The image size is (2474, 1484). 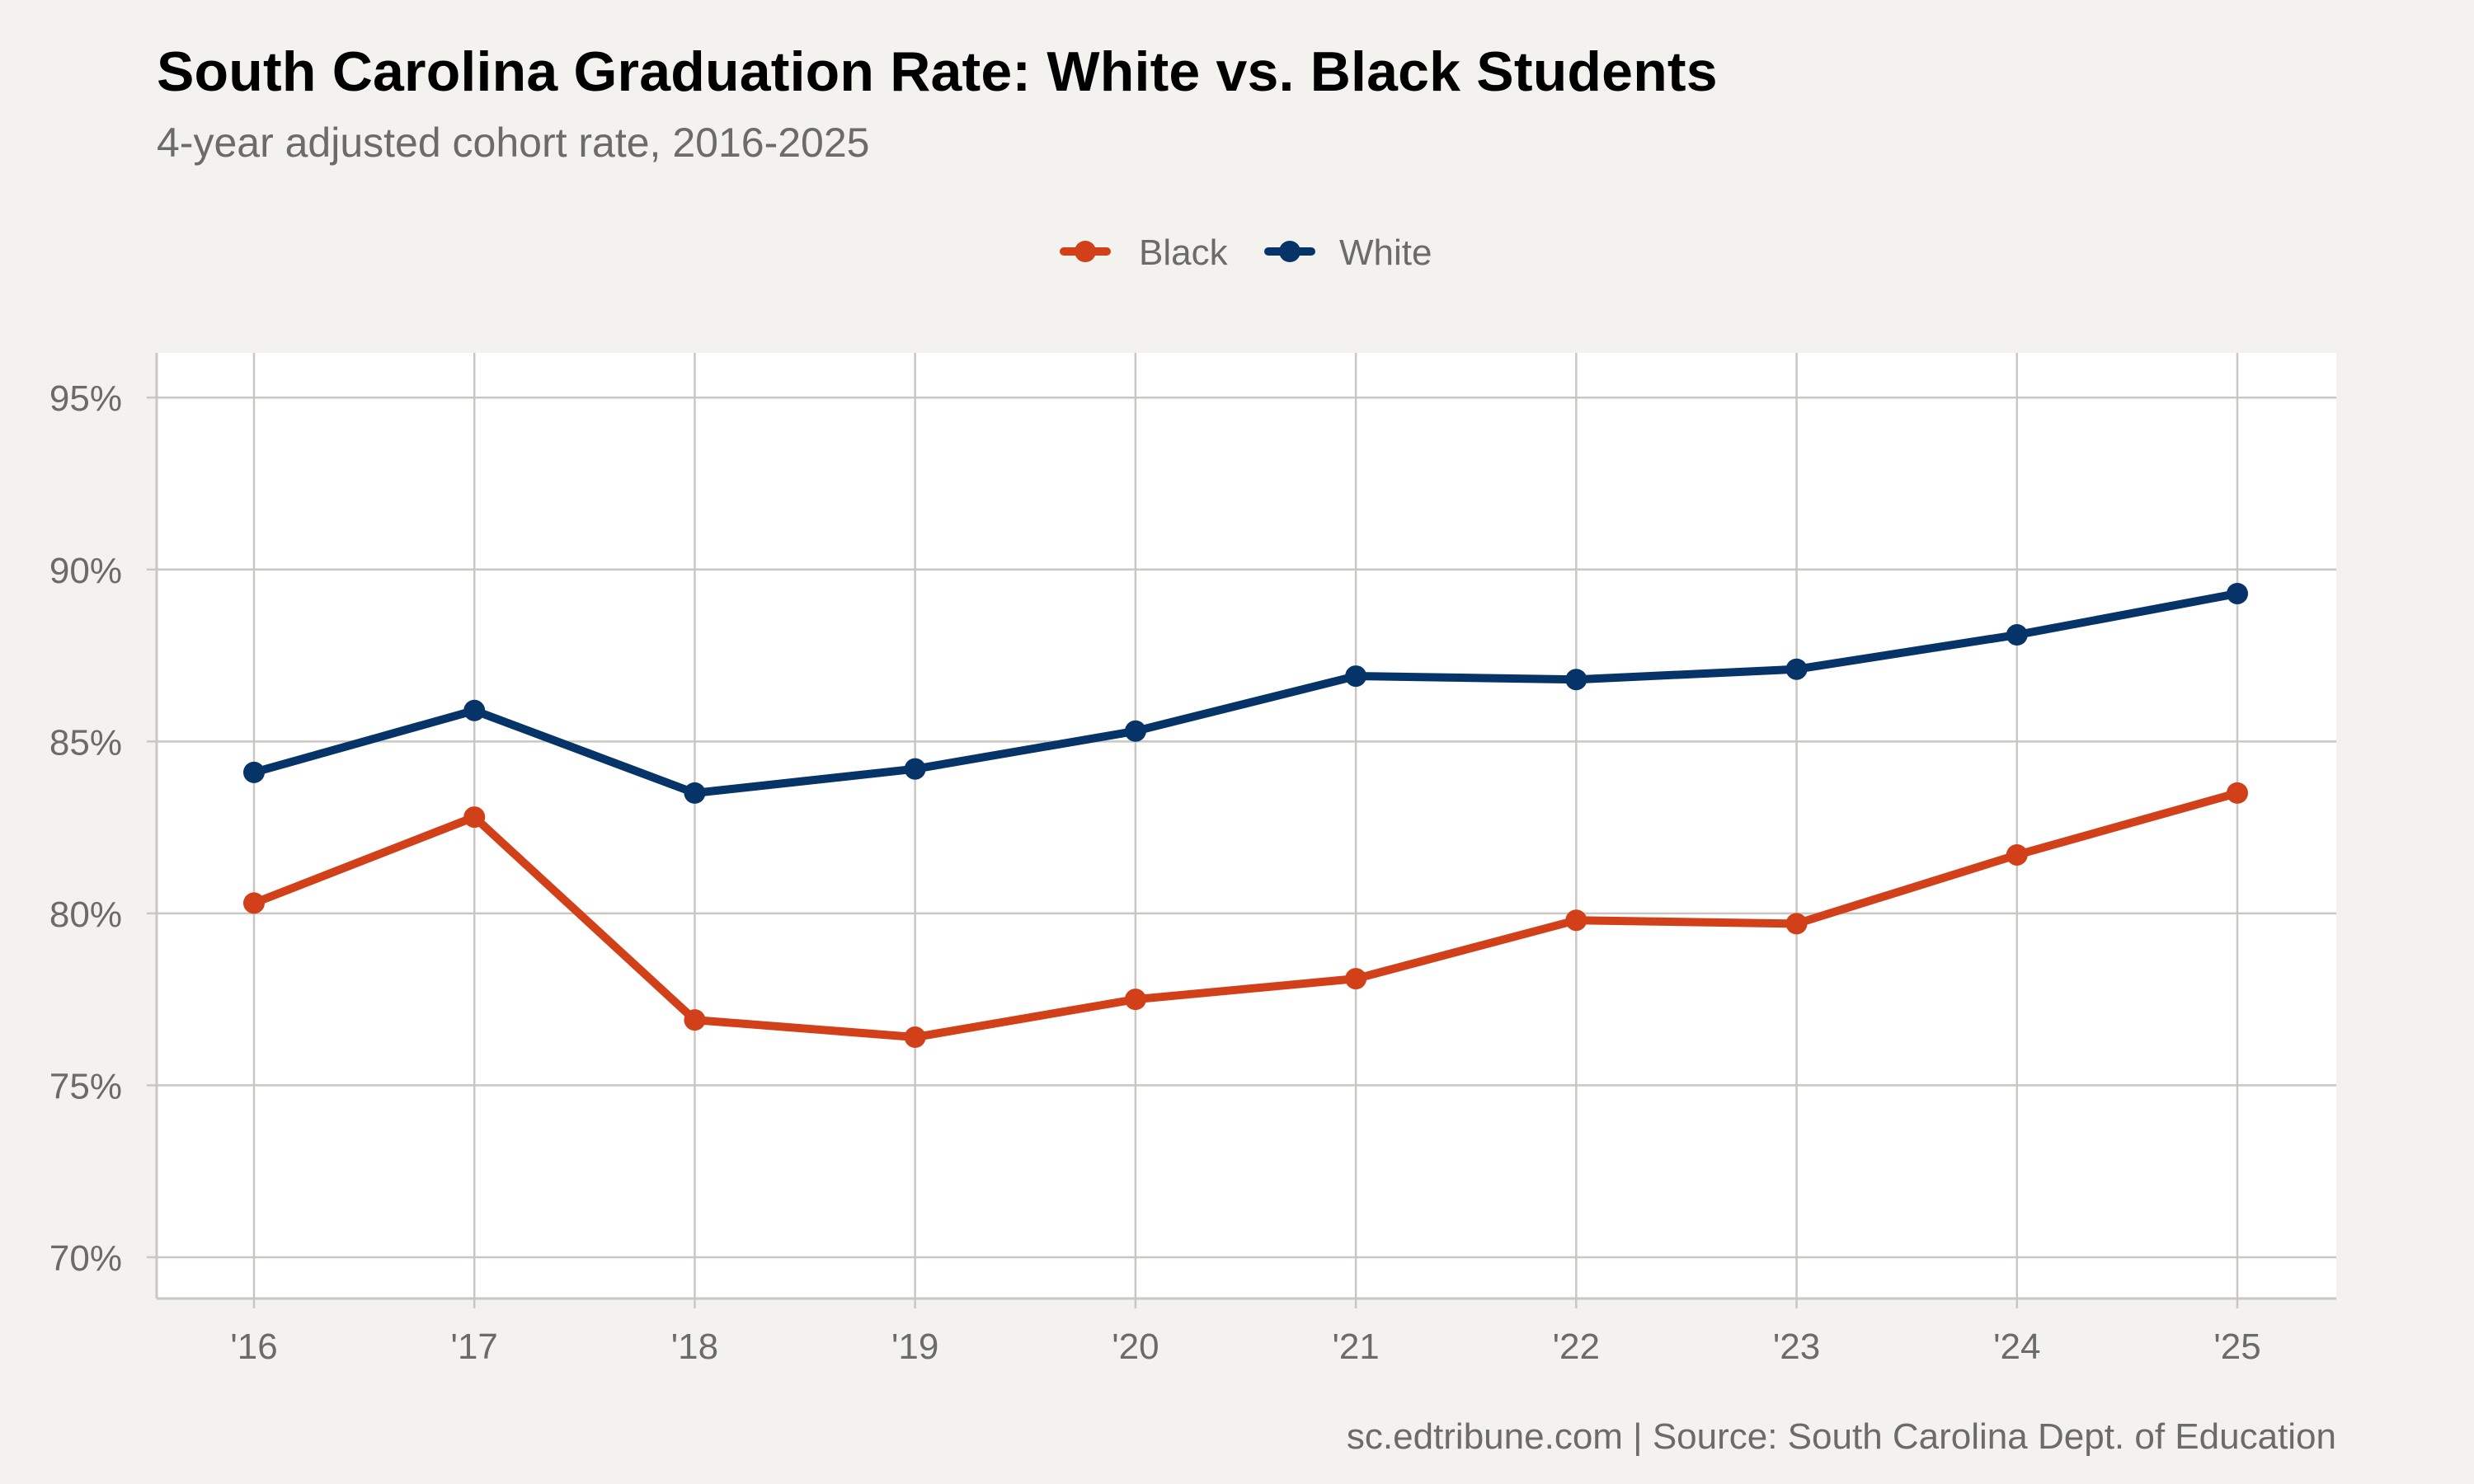 What do you see at coordinates (1085, 251) in the screenshot?
I see `legend-key-marker-black` at bounding box center [1085, 251].